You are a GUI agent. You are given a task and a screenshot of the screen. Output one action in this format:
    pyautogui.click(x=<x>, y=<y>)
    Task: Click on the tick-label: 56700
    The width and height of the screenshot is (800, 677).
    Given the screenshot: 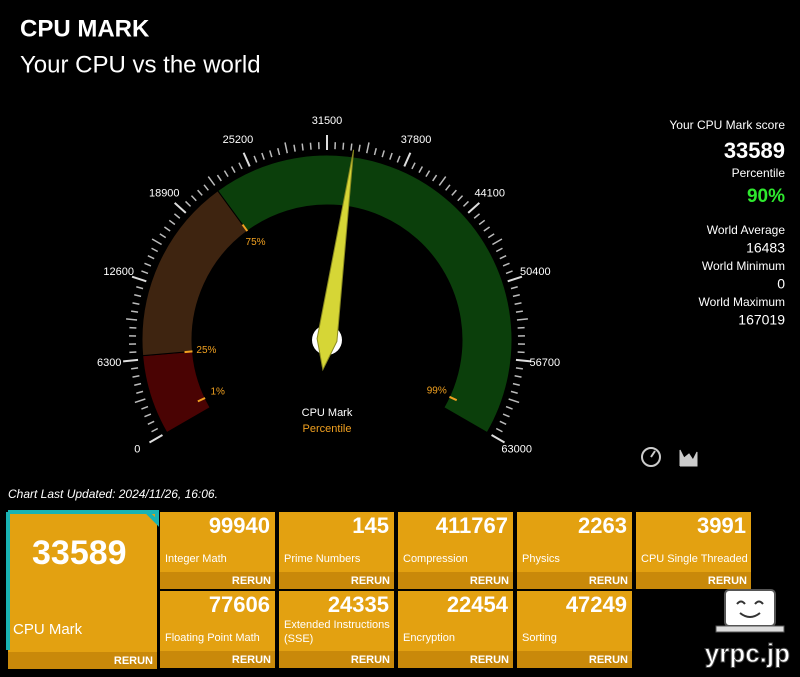 What is the action you would take?
    pyautogui.click(x=545, y=363)
    